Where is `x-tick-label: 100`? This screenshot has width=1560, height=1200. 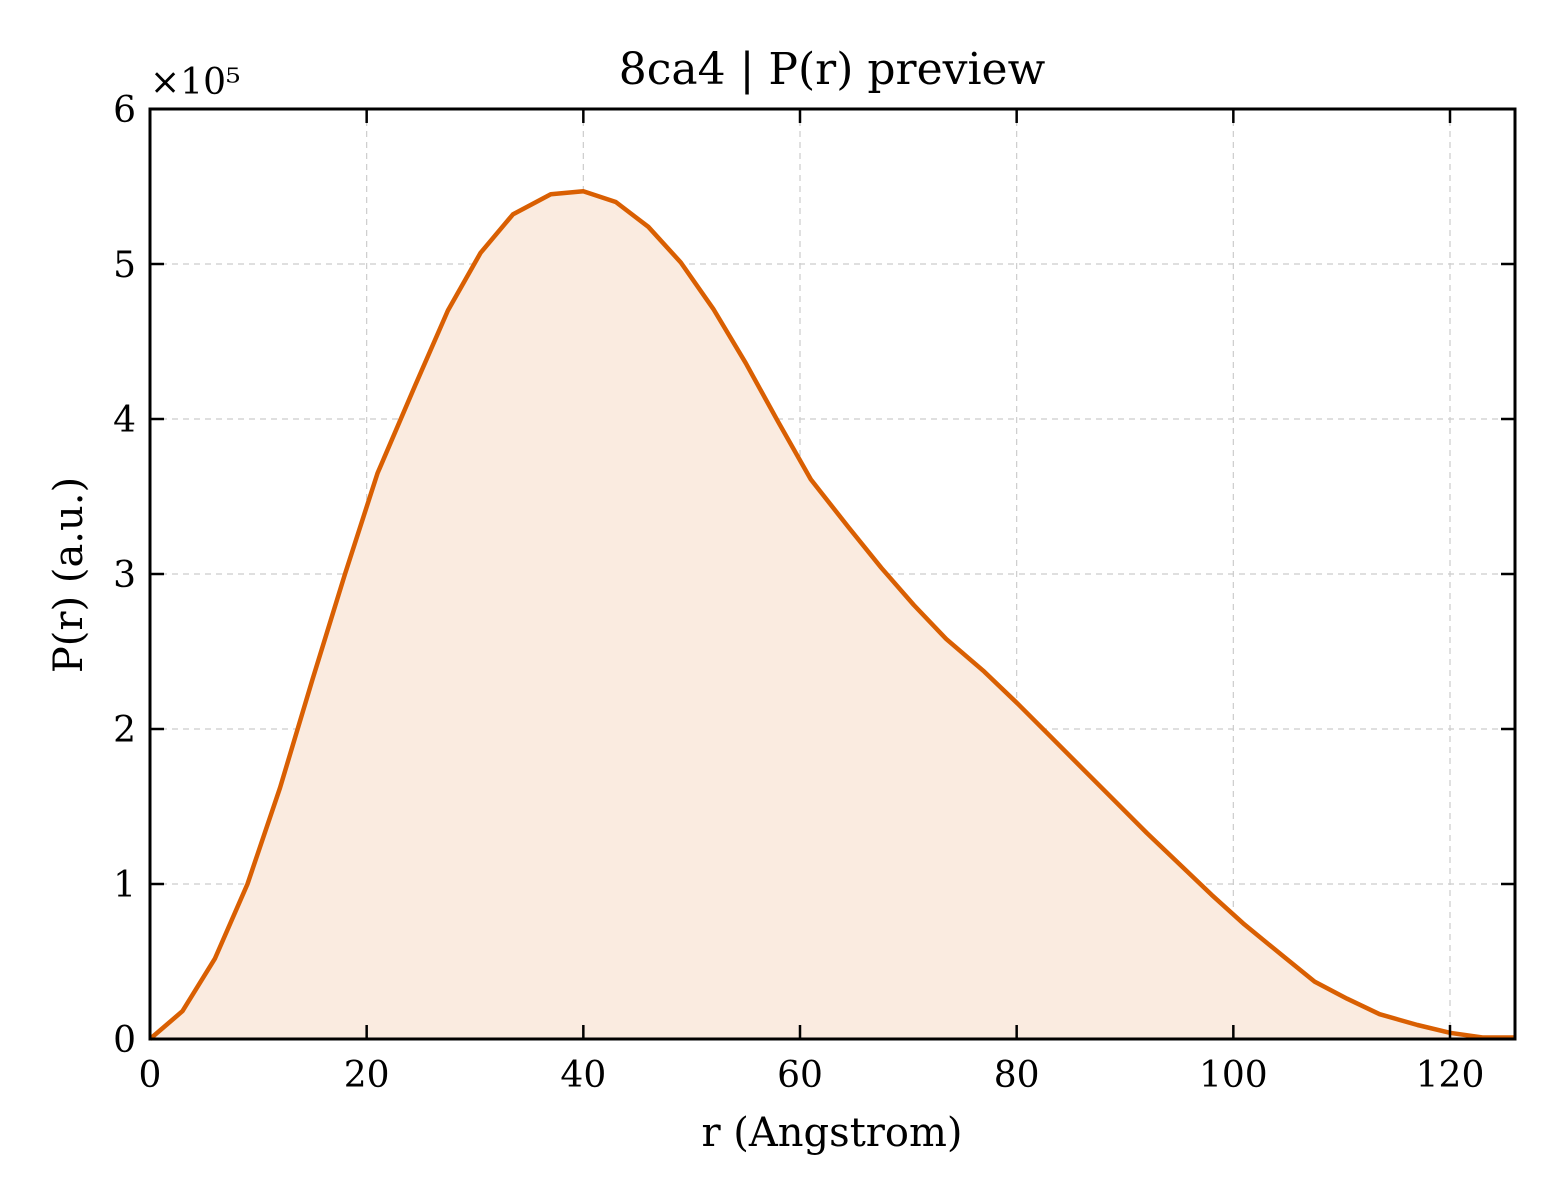
x-tick-label: 100 is located at coordinates (1233, 1075).